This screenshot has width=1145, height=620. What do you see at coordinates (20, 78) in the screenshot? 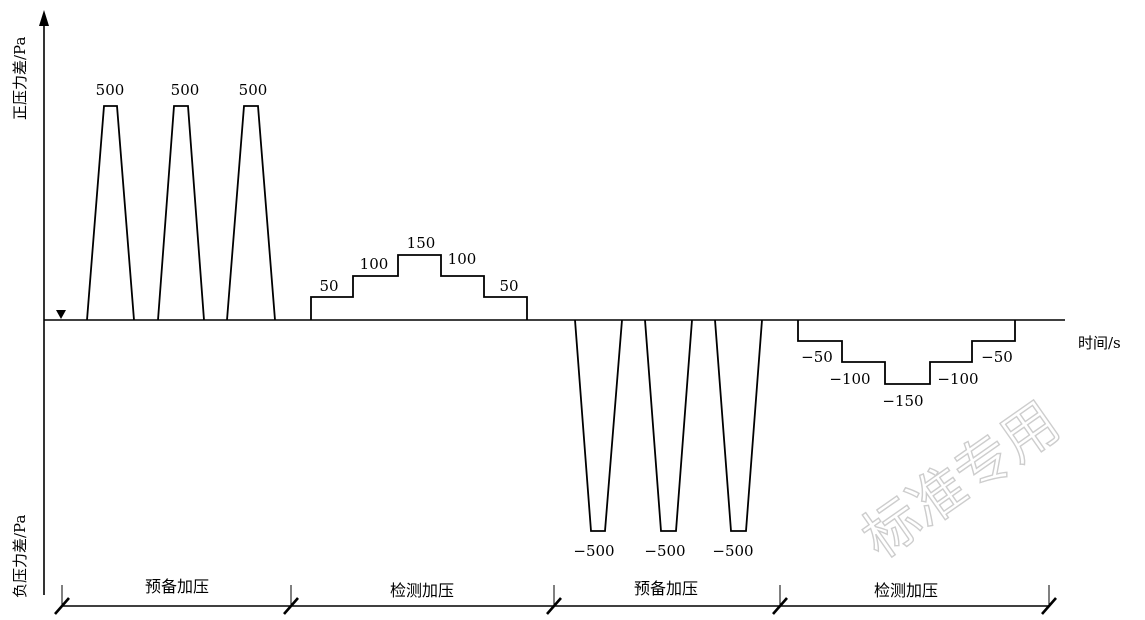
I see `y-positive-label: 正压力差/Pa` at bounding box center [20, 78].